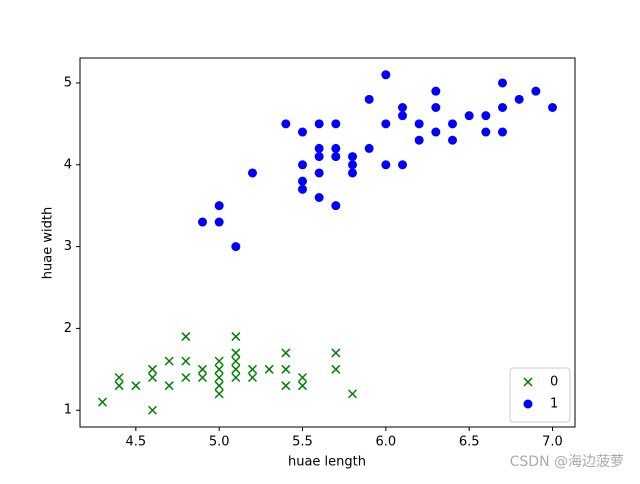  What do you see at coordinates (68, 246) in the screenshot?
I see `y-tick-label: 3` at bounding box center [68, 246].